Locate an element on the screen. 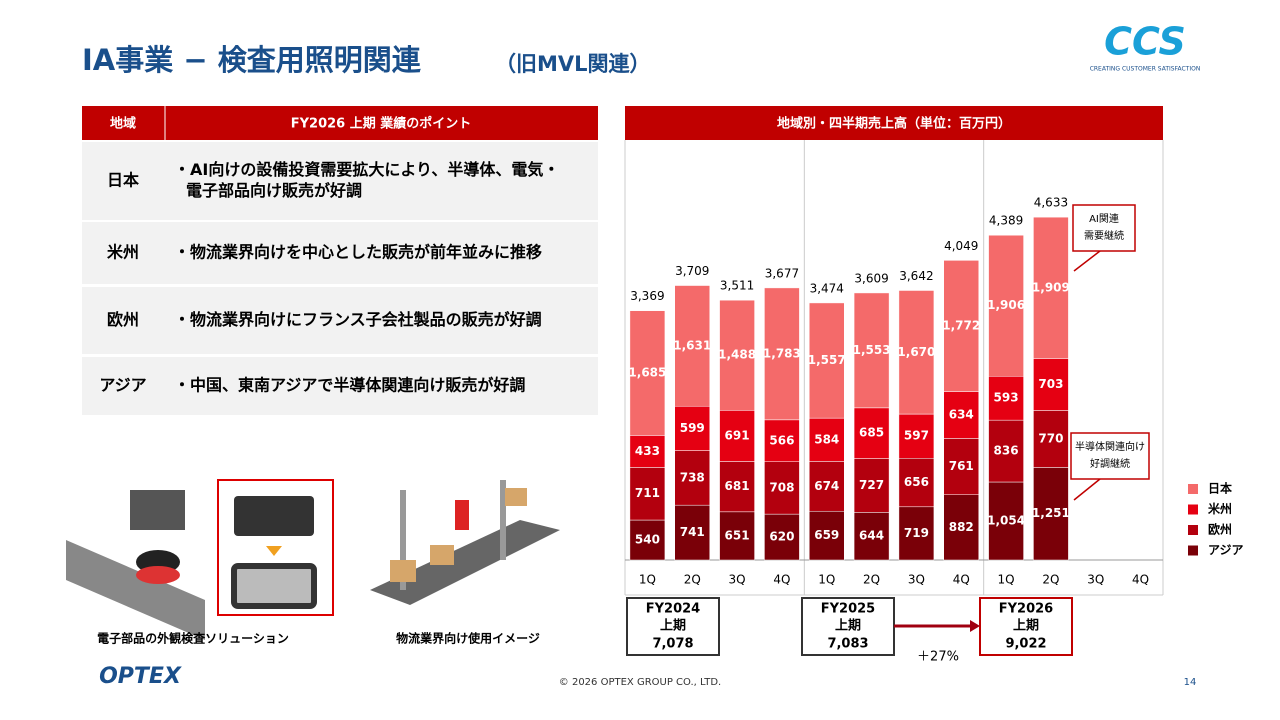 The image size is (1280, 720). annotation-arrow is located at coordinates (1087, 261).